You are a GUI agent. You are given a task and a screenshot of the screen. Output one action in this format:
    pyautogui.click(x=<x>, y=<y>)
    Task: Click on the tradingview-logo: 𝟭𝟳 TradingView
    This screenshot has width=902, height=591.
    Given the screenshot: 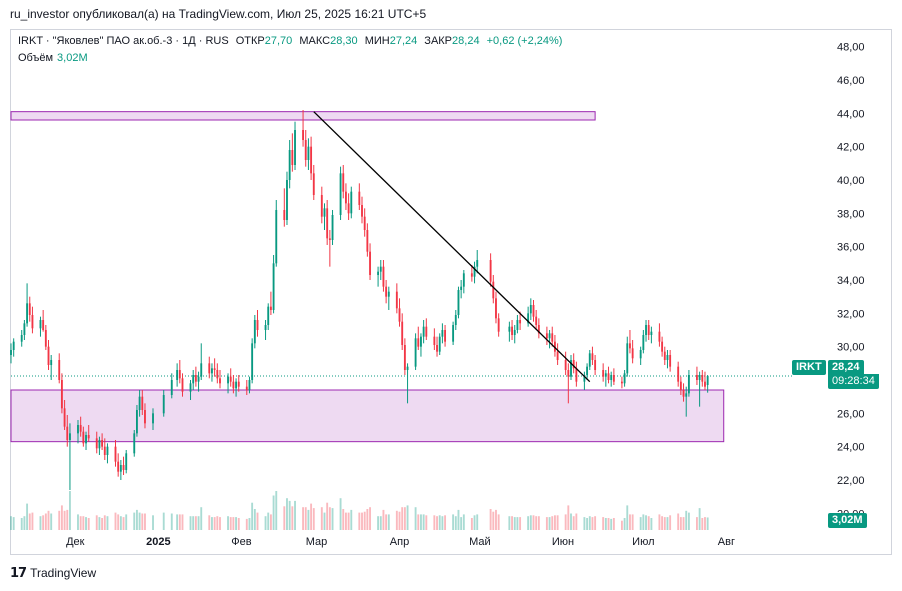 What is the action you would take?
    pyautogui.click(x=53, y=573)
    